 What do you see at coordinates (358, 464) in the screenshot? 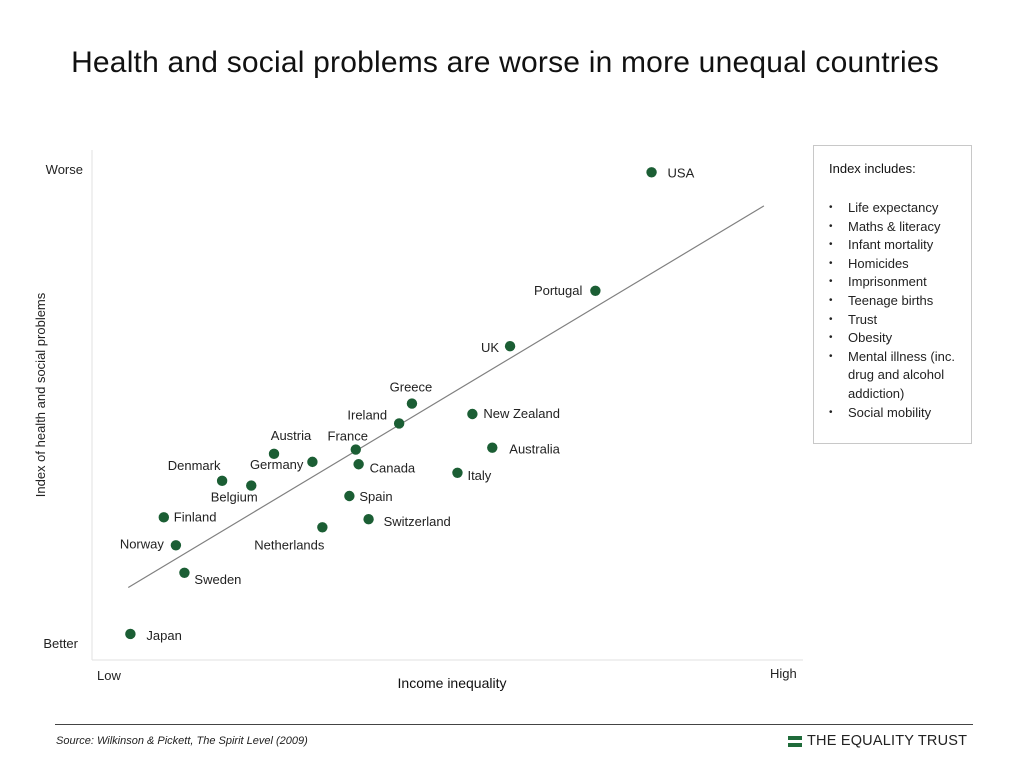
I see `data-point-canada` at bounding box center [358, 464].